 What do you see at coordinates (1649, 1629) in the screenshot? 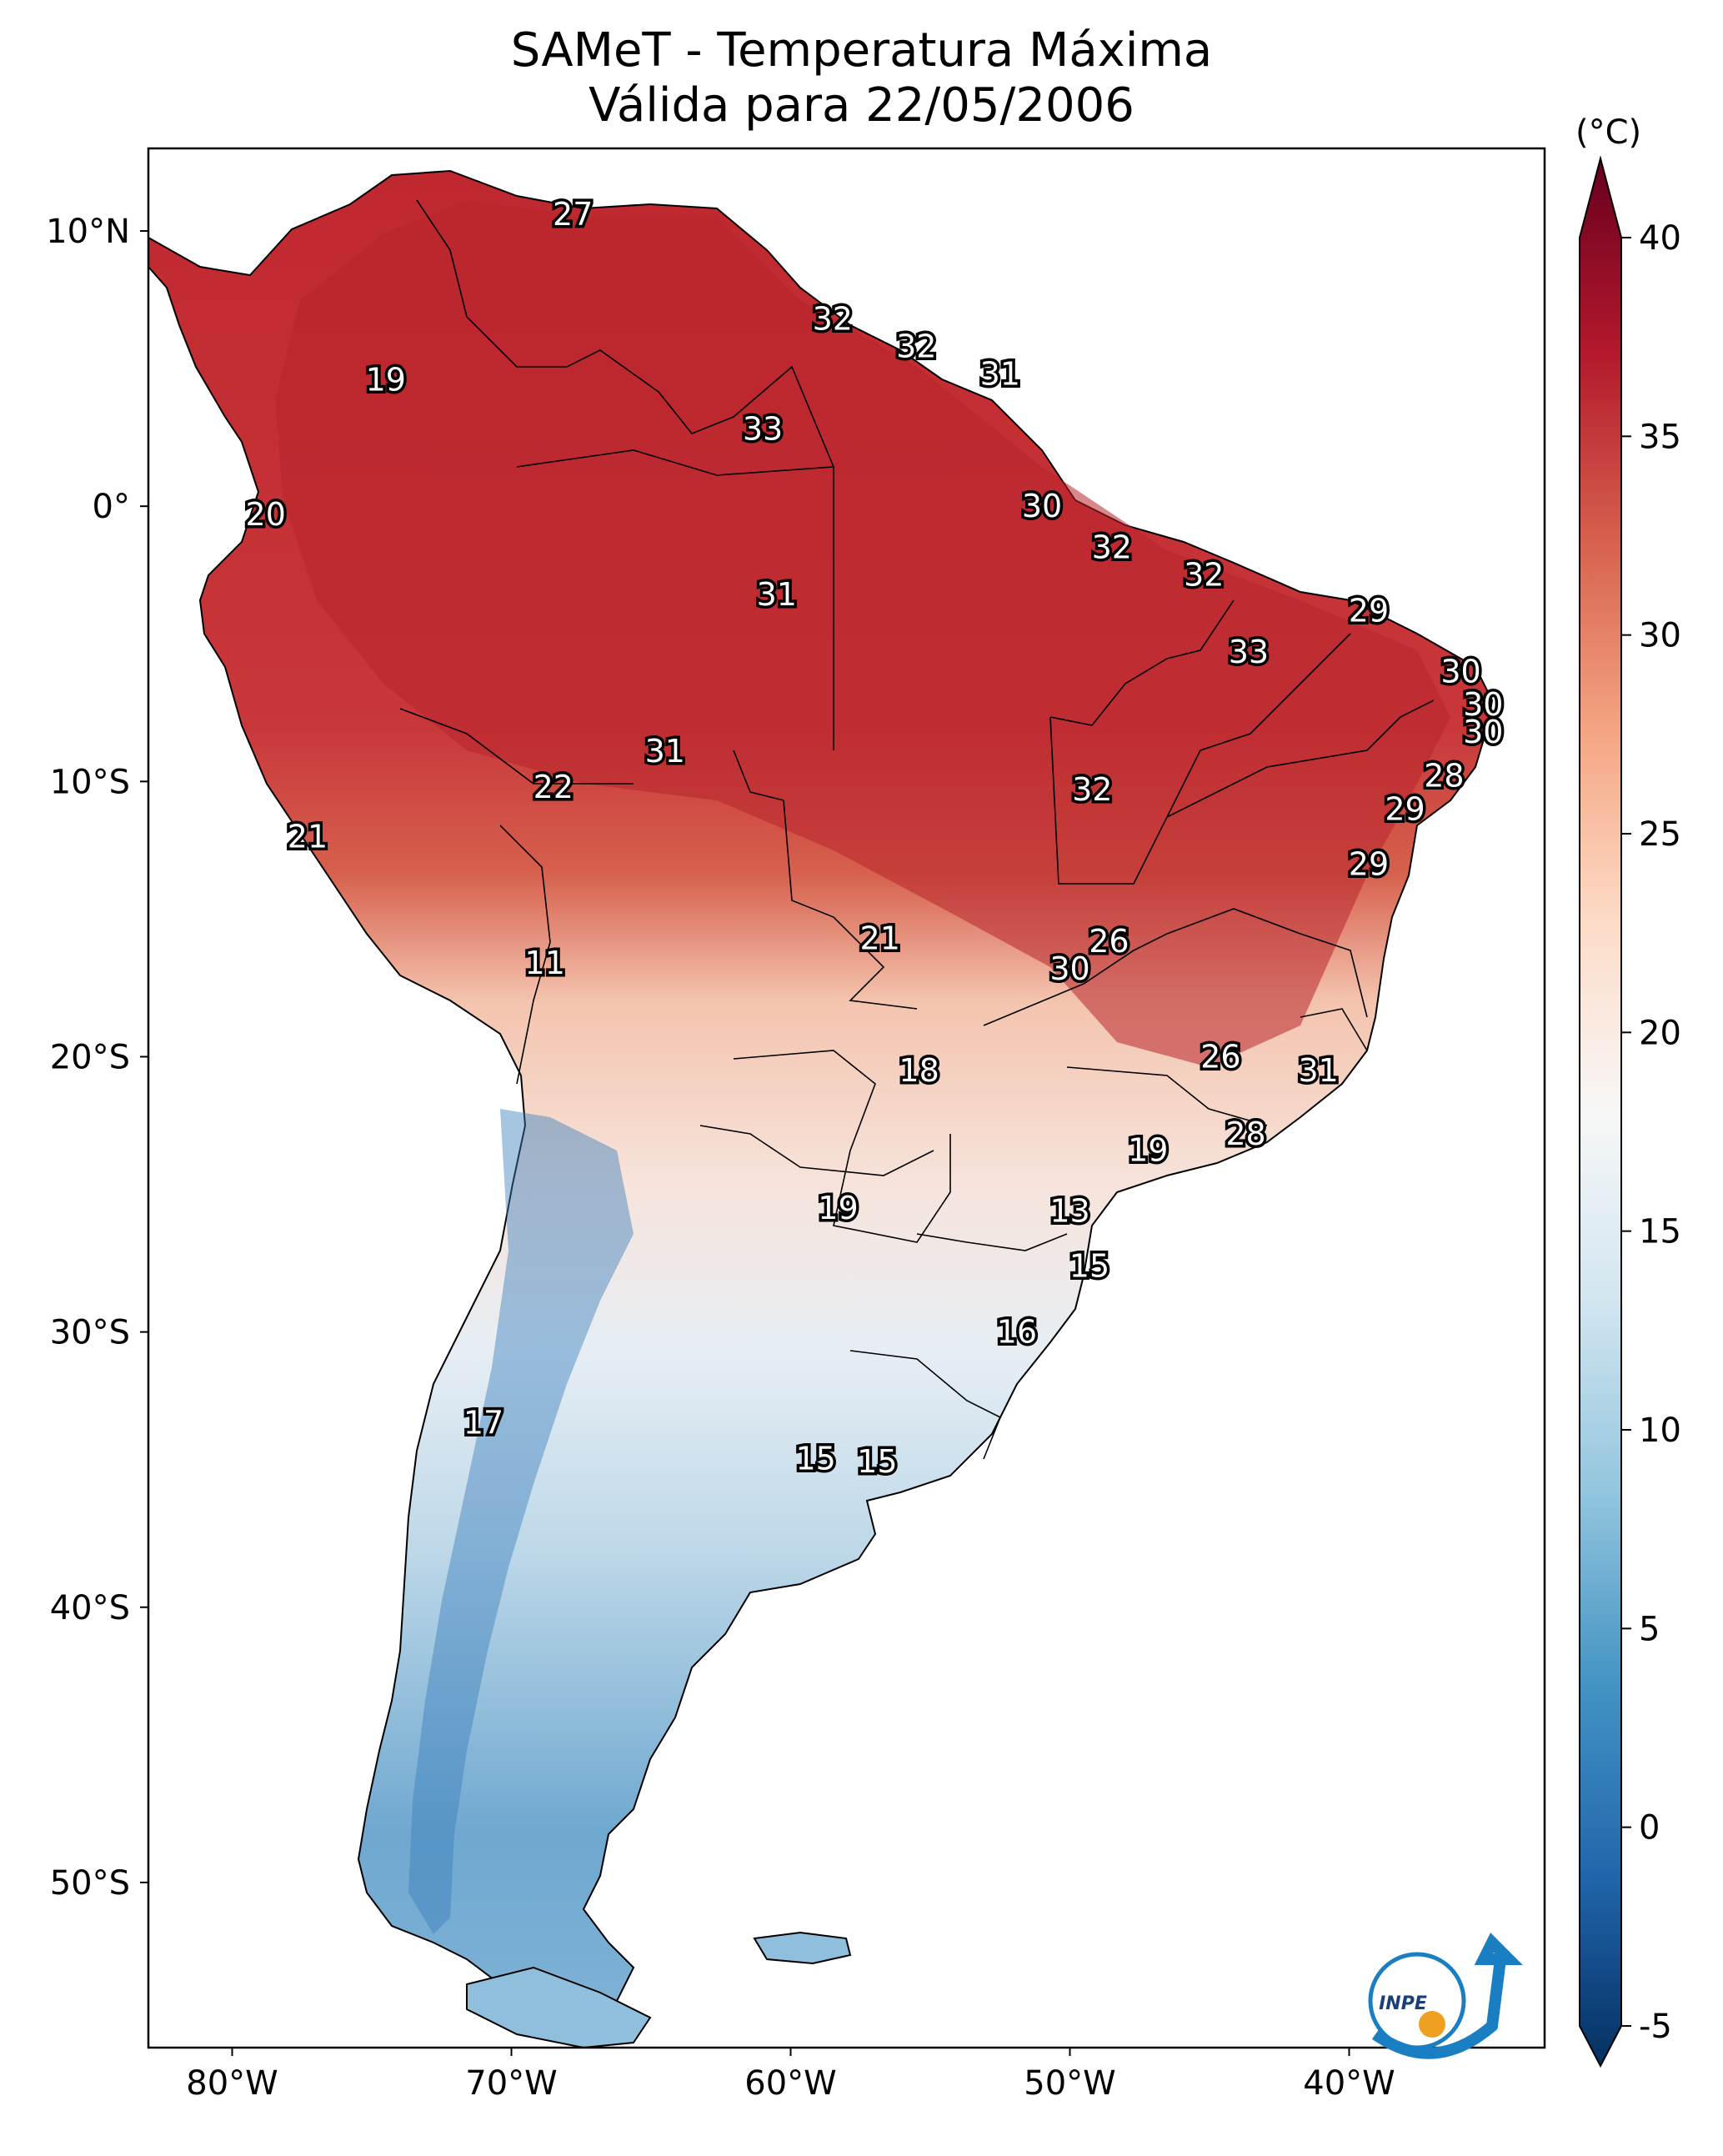
I see `colorbar-tick-label: 5` at bounding box center [1649, 1629].